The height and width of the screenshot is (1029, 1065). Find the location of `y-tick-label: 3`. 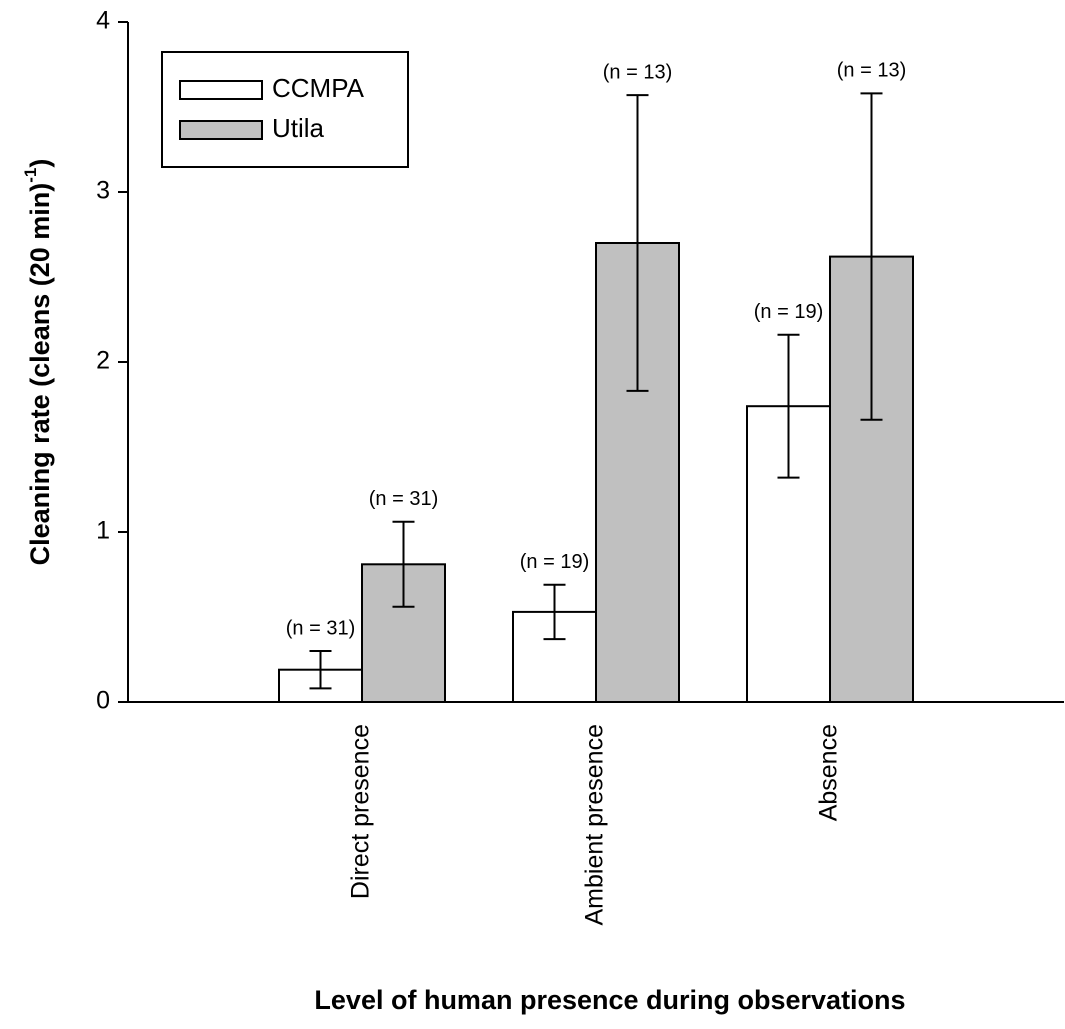

y-tick-label: 3 is located at coordinates (103, 191).